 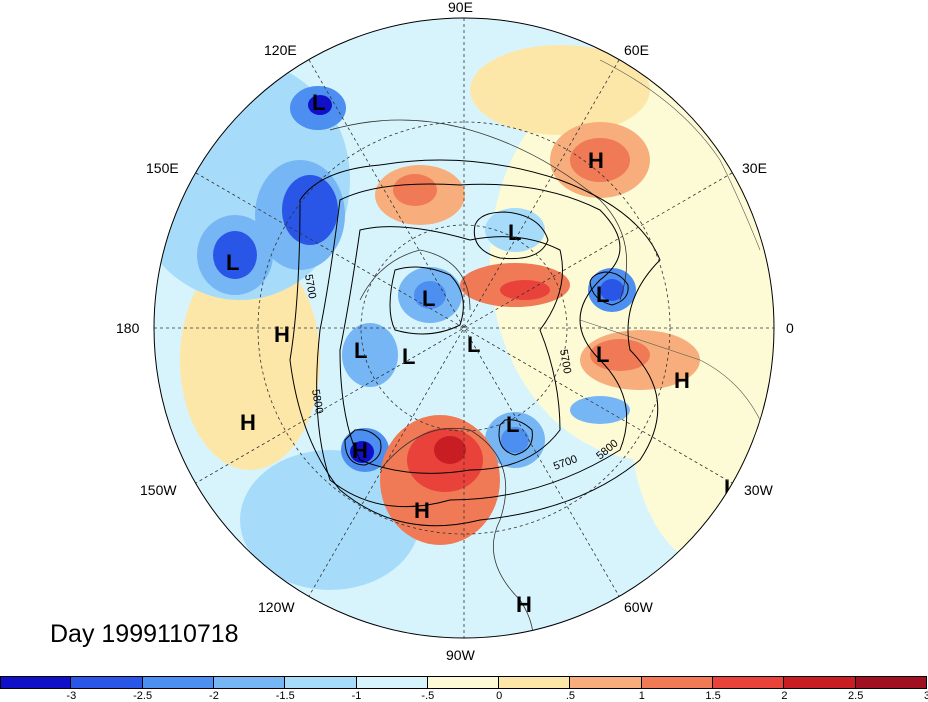 I want to click on colorbar-tick-label: 3, so click(x=925, y=696).